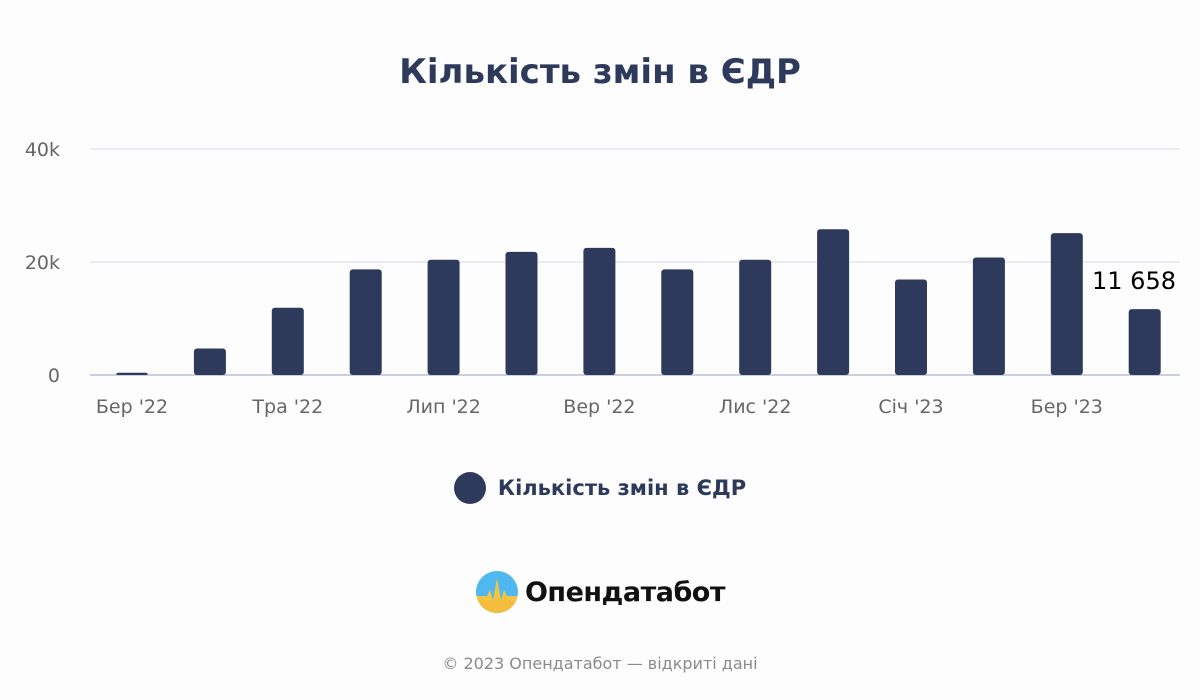  Describe the element at coordinates (42, 150) in the screenshot. I see `y-tick-label: 40k` at that location.